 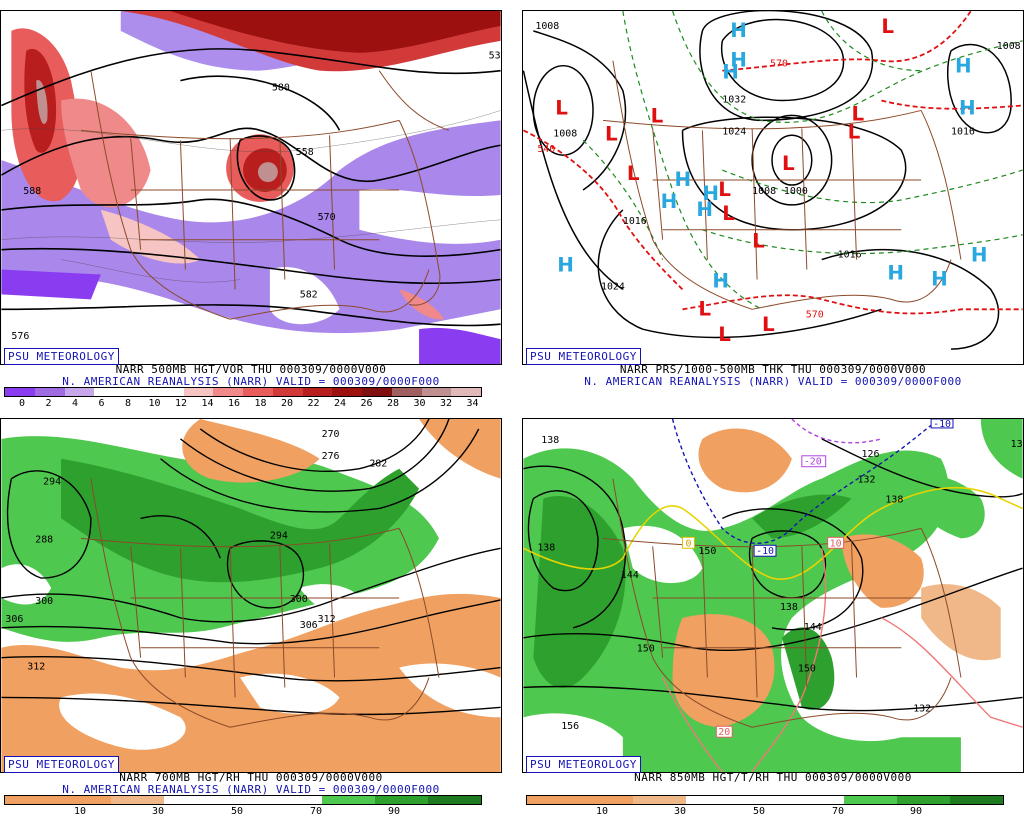 I want to click on colorbar-tick-label: 8, so click(x=128, y=403).